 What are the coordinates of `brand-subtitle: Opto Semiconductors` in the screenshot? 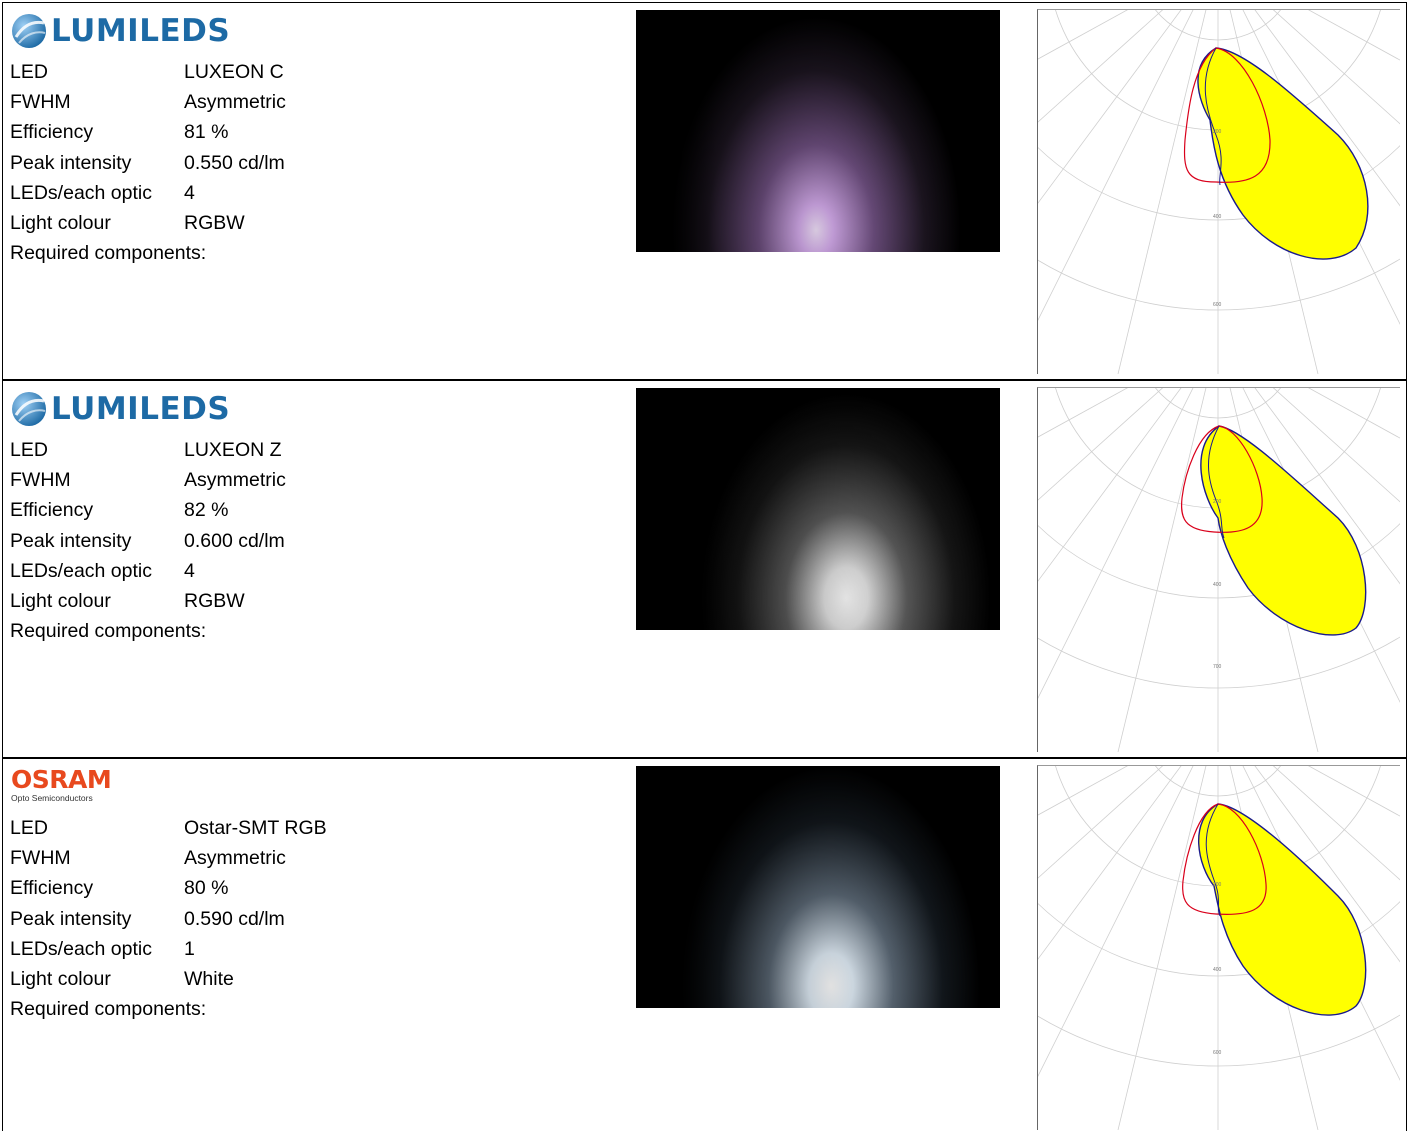 It's located at (52, 798).